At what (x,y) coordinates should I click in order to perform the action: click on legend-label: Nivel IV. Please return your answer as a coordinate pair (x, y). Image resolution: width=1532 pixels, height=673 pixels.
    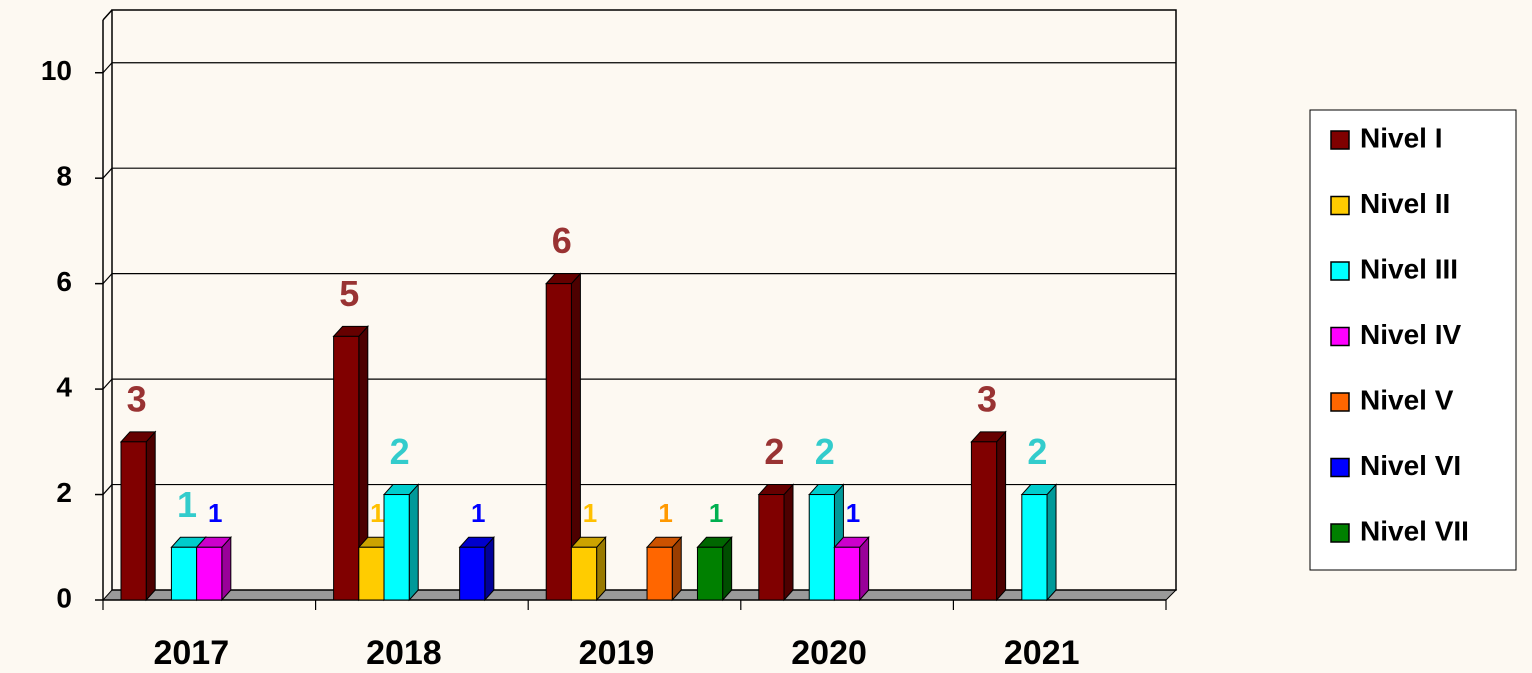
    Looking at the image, I should click on (1410, 334).